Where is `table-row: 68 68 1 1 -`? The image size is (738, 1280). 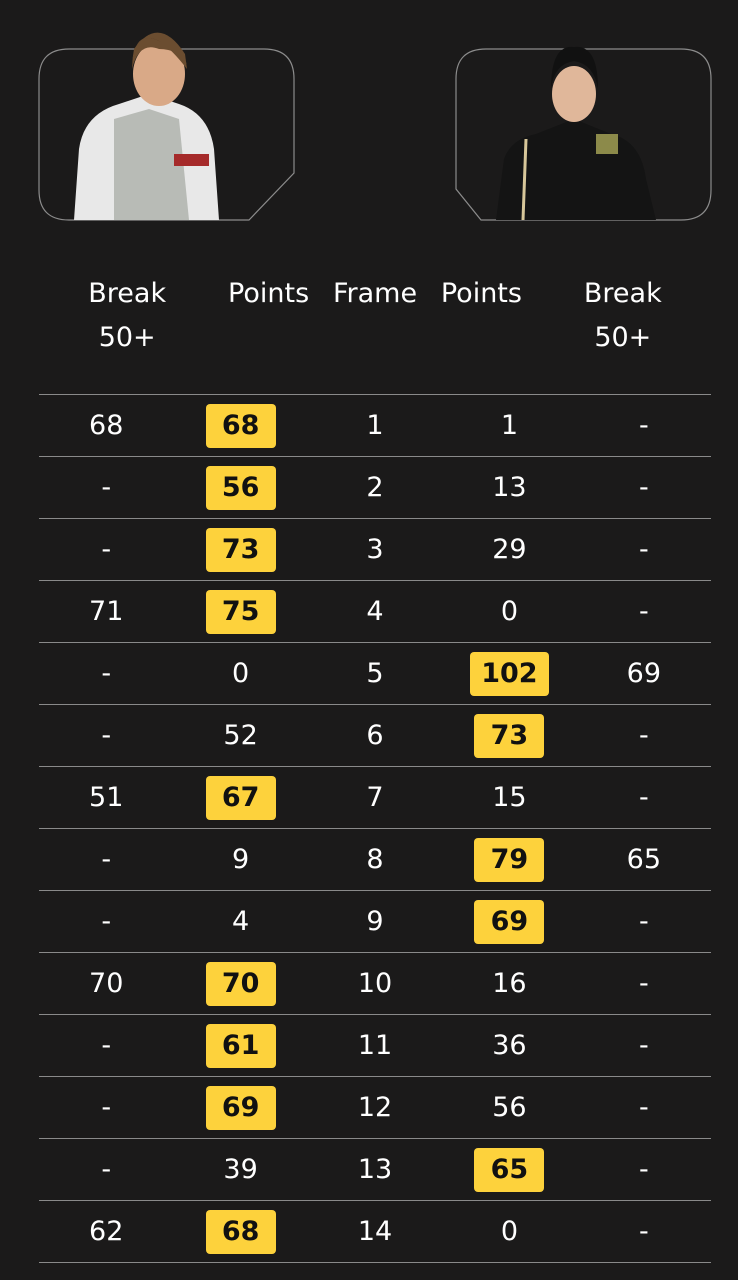
table-row: 68 68 1 1 - is located at coordinates (375, 425).